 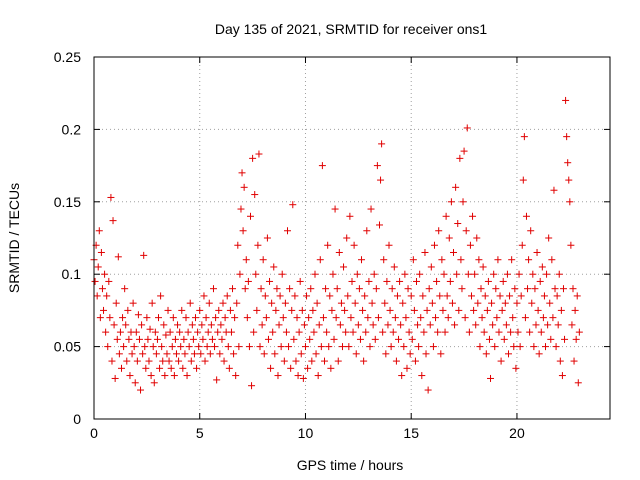 I want to click on y-tick-label: 0.2, so click(x=72, y=129).